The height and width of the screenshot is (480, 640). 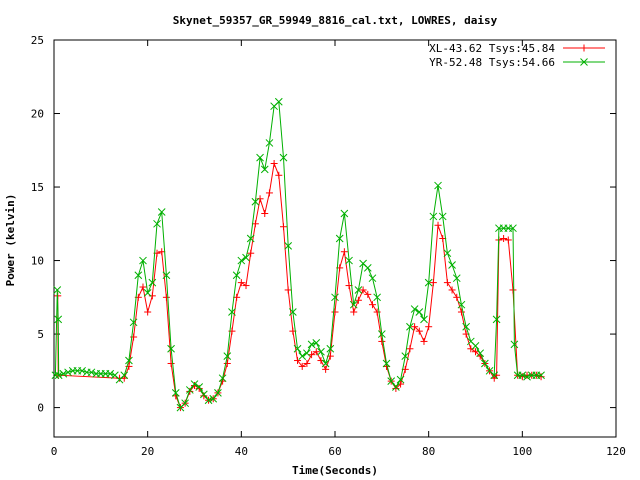 What do you see at coordinates (40, 334) in the screenshot?
I see `y-tick-label: 5` at bounding box center [40, 334].